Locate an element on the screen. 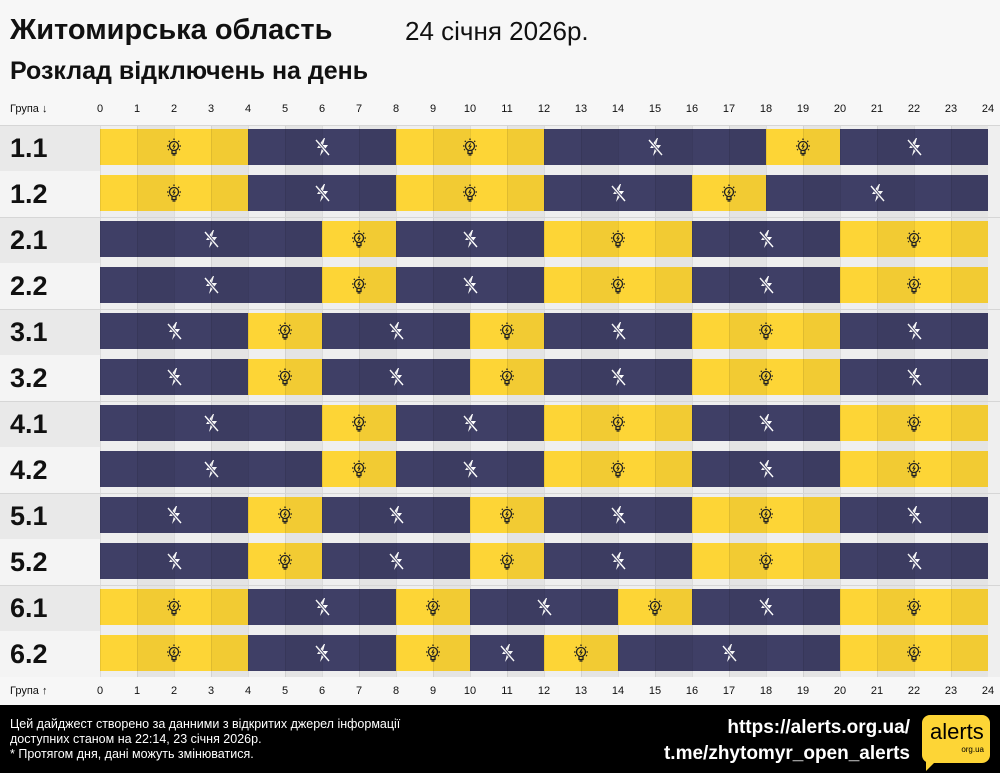 The width and height of the screenshot is (1000, 773). website-link: https://alerts.org.ua/ is located at coordinates (818, 727).